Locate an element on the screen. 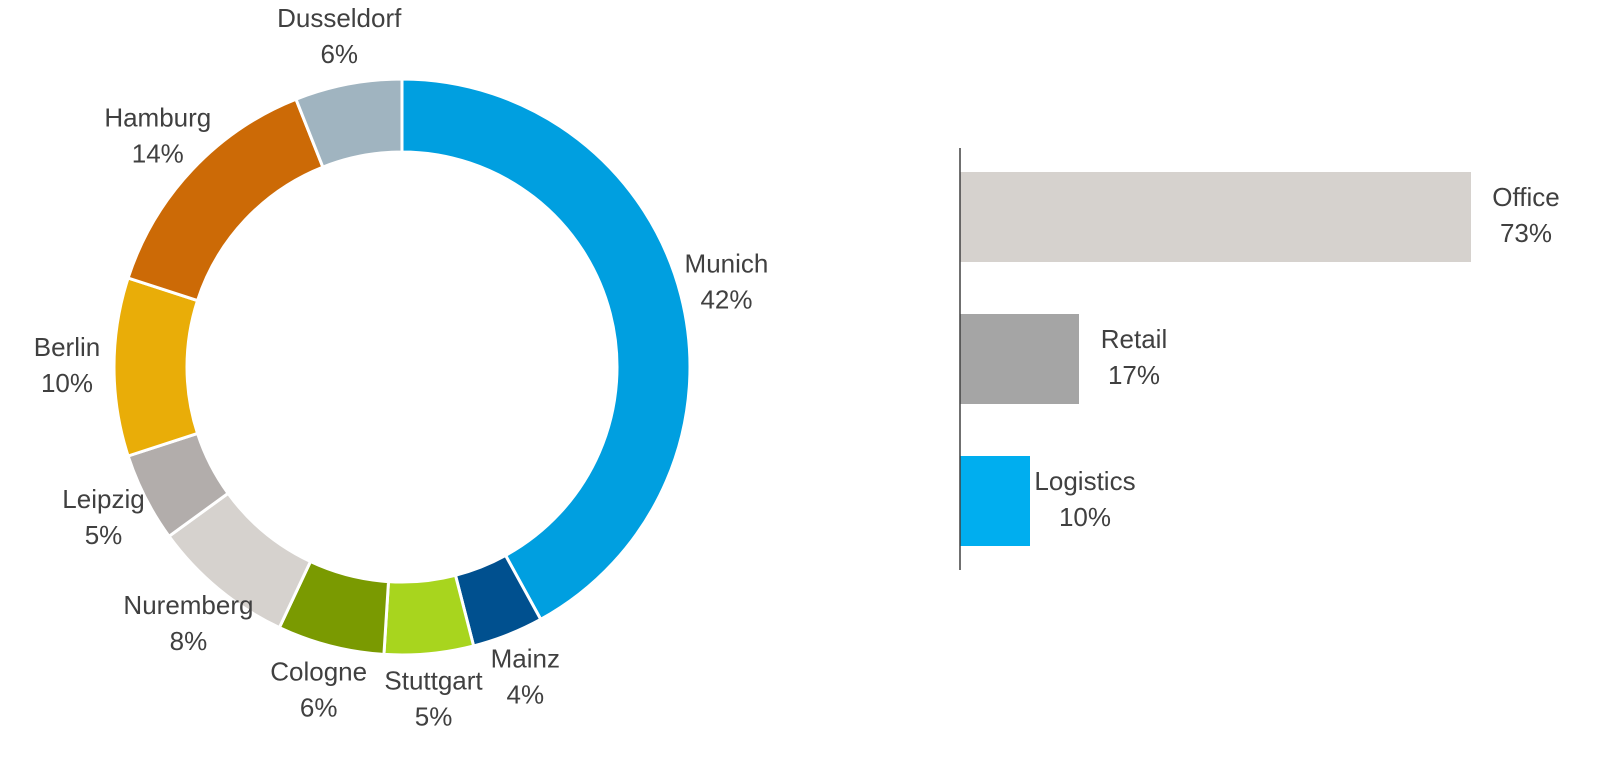  slice-label: Hamburg is located at coordinates (157, 118).